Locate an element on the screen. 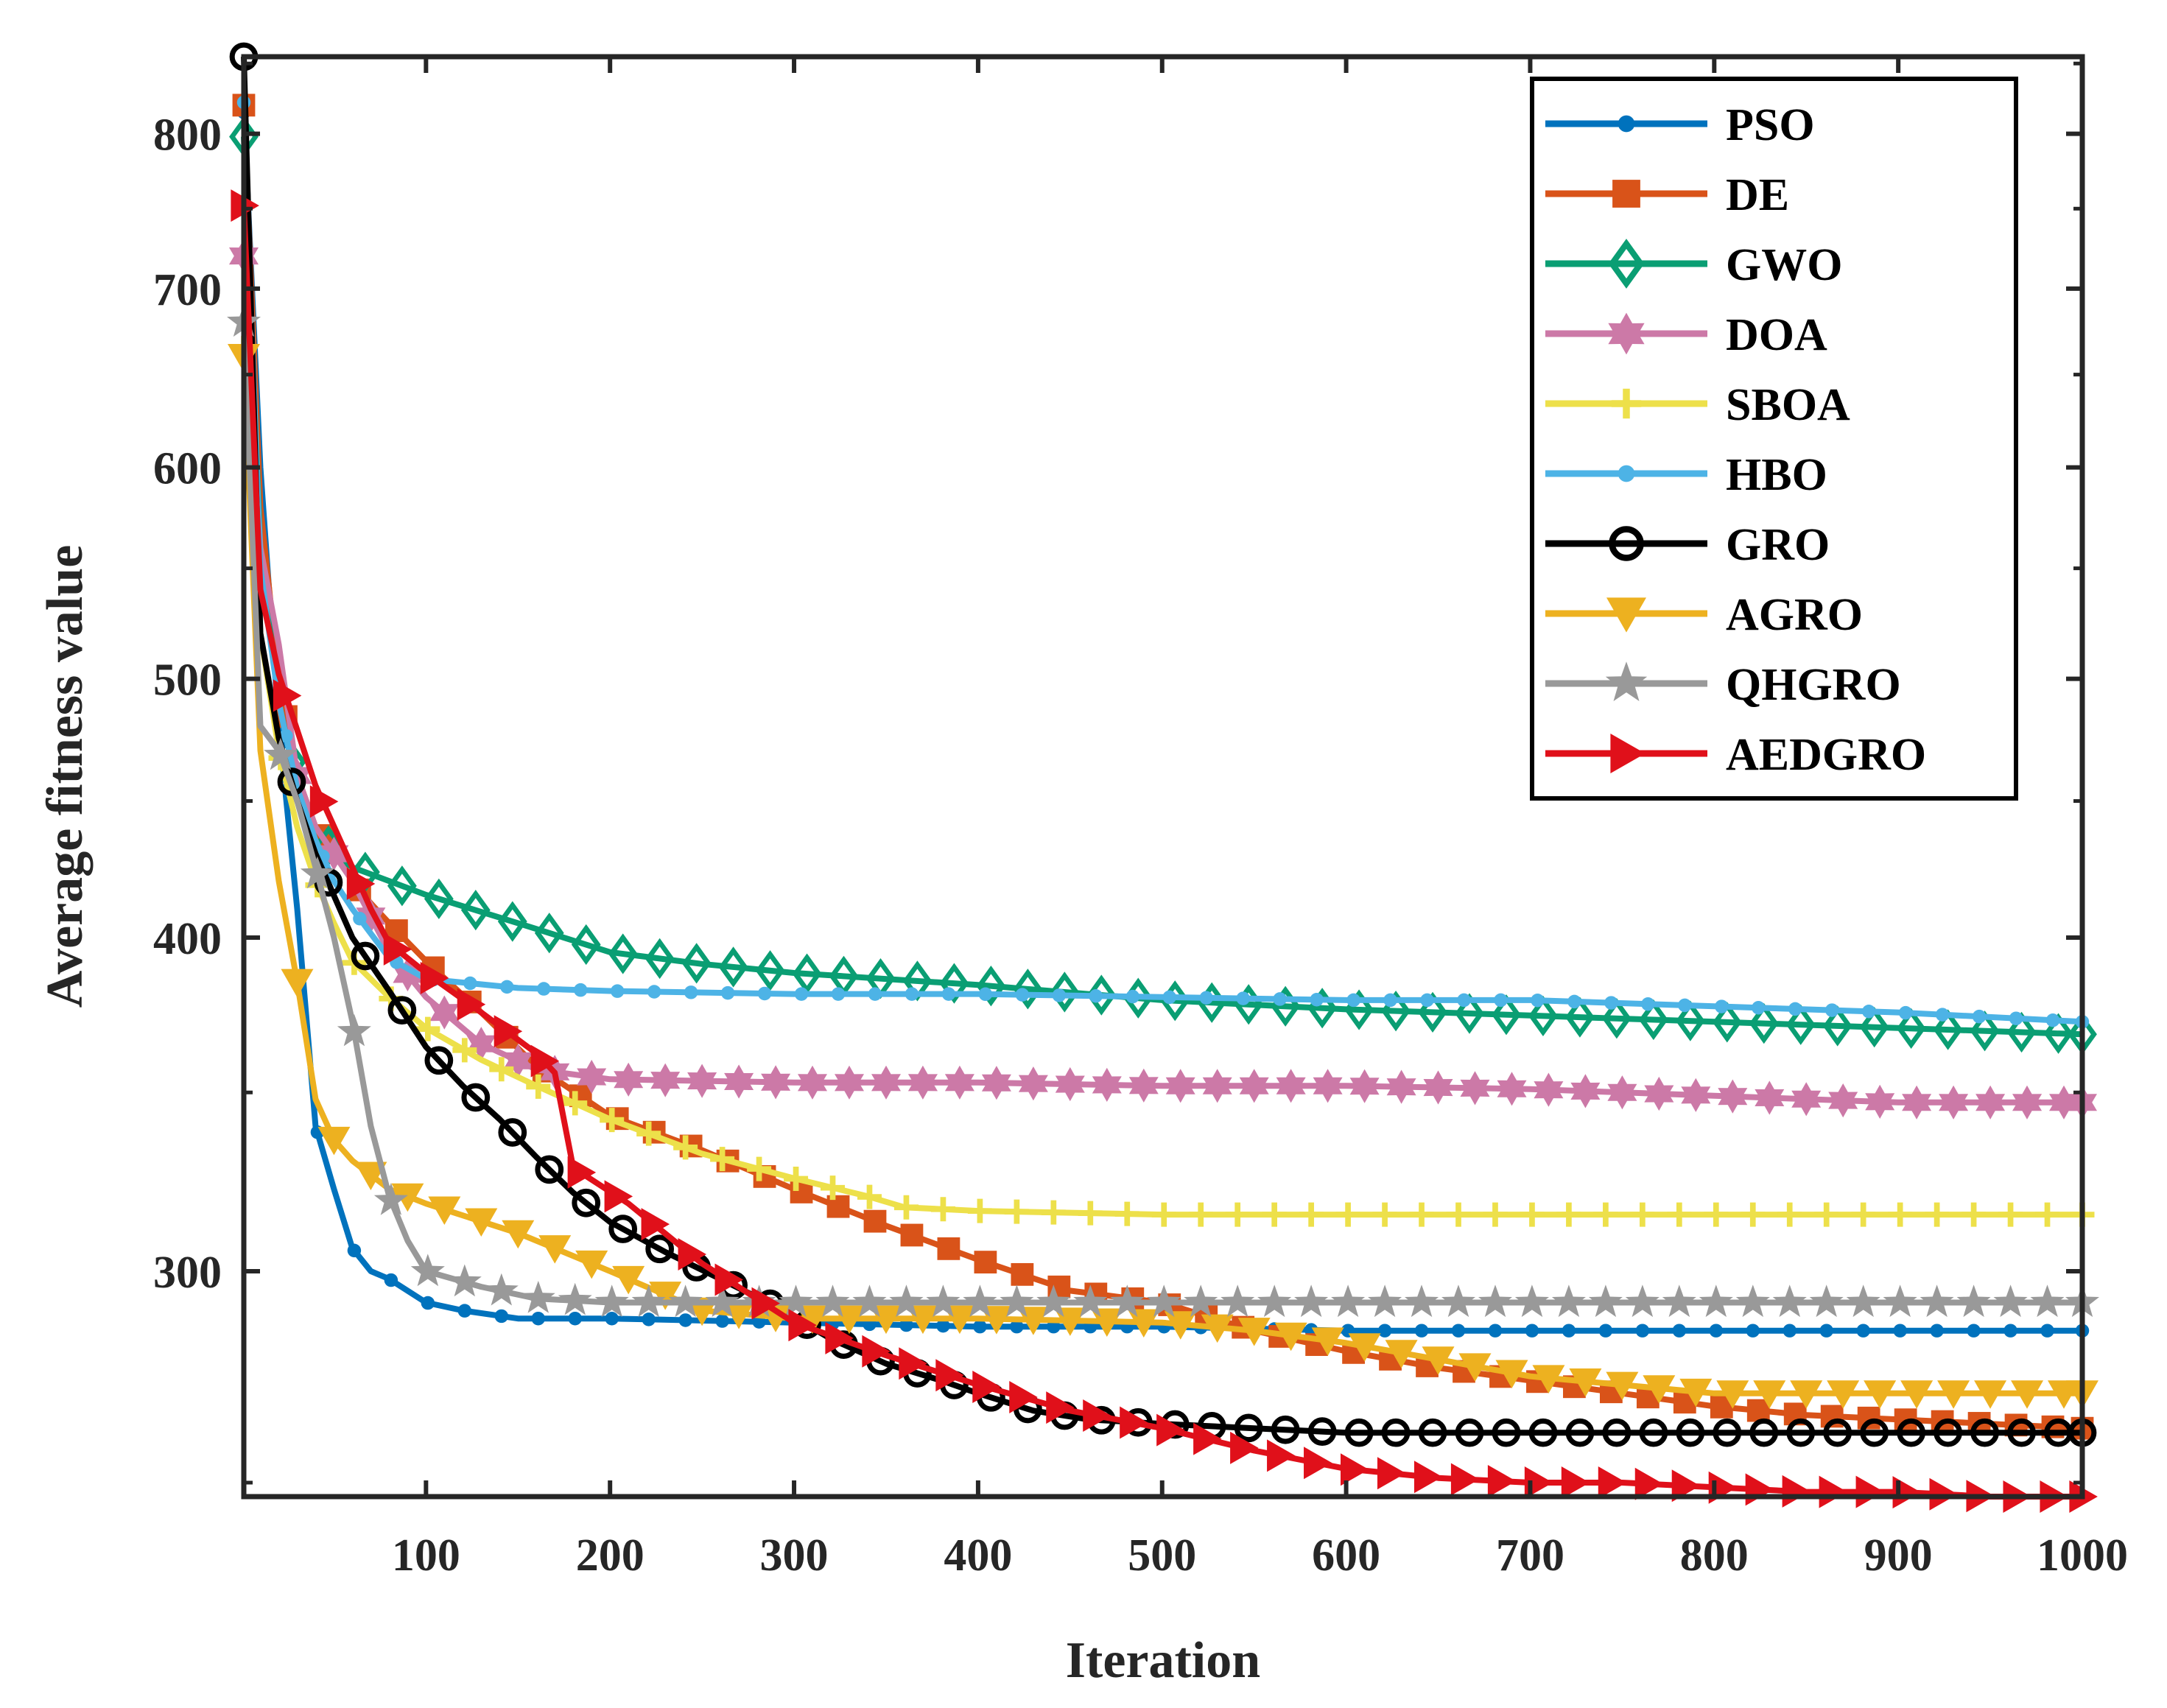 The width and height of the screenshot is (2167, 1708). x-tick-label: 400 is located at coordinates (978, 1555).